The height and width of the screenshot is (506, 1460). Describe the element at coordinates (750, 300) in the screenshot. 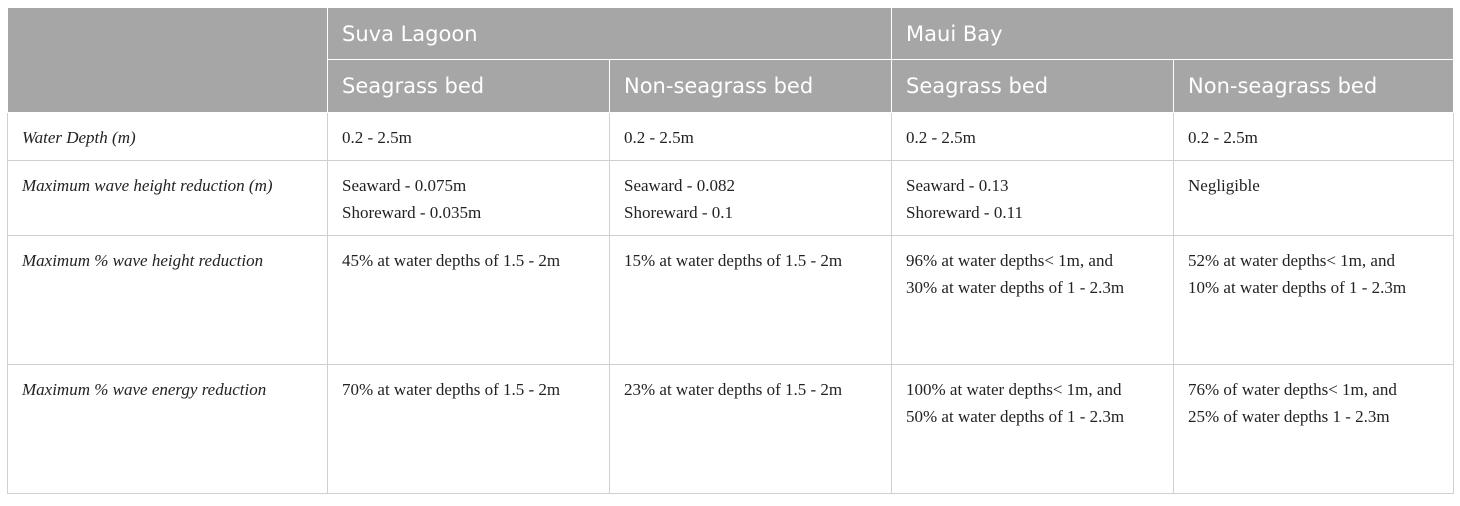

I see `table-cell: 15% at water depths of 1.5 - 2m` at that location.